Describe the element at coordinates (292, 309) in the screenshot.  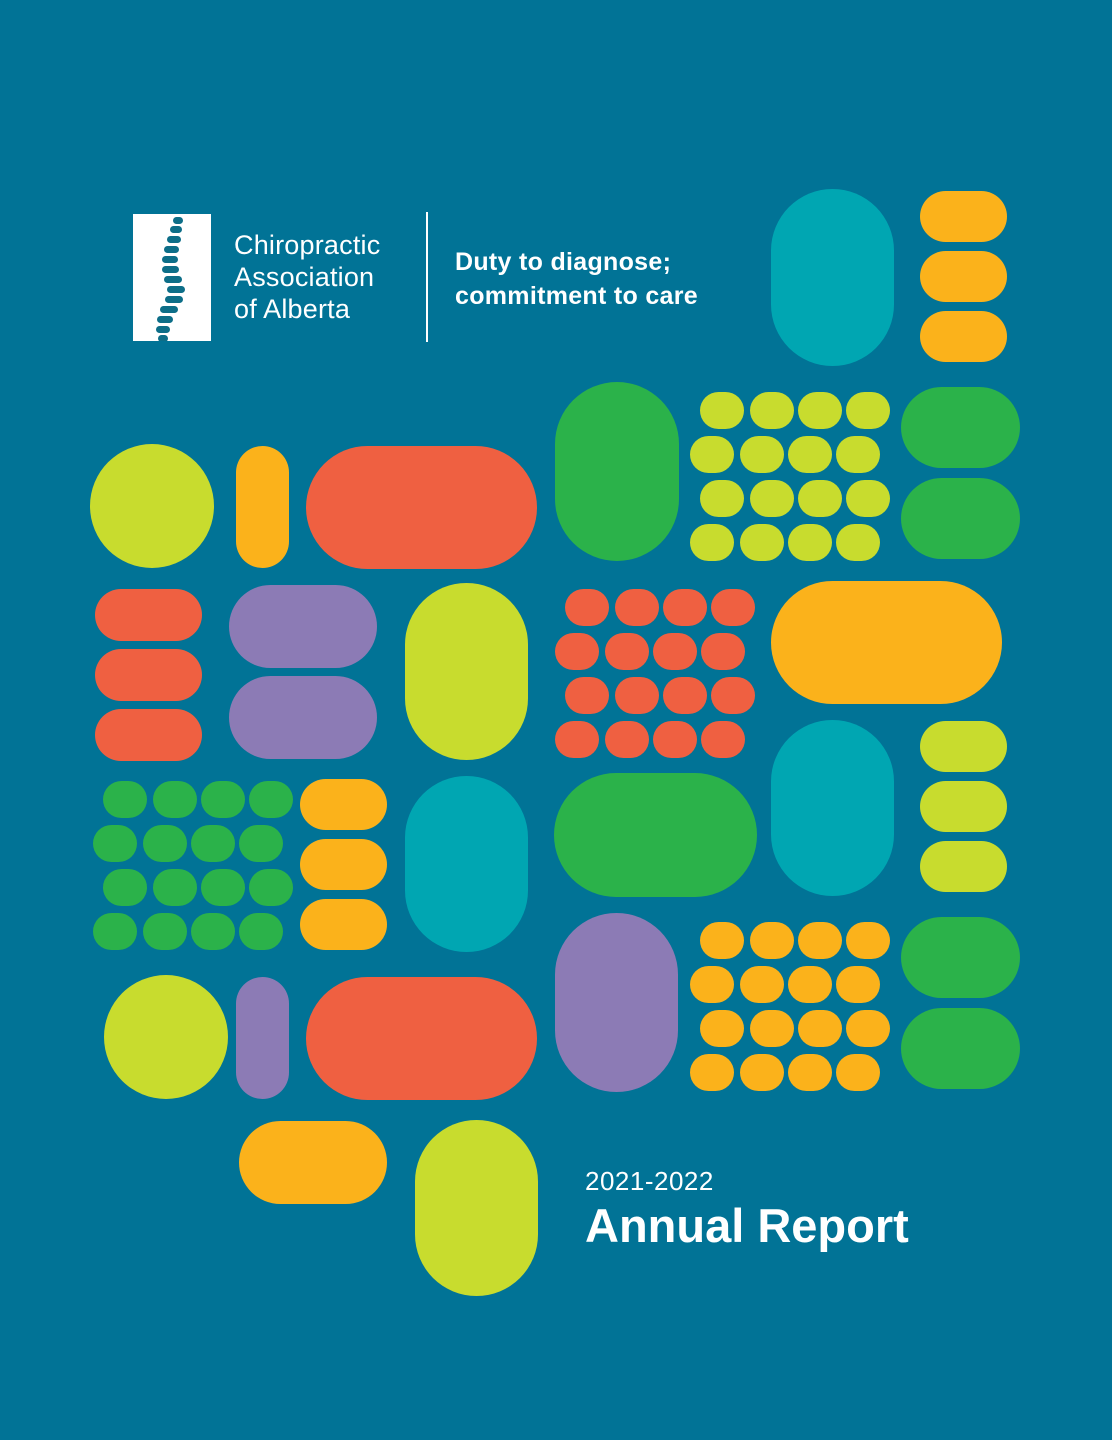
I see `organization-name-line: of Alberta` at that location.